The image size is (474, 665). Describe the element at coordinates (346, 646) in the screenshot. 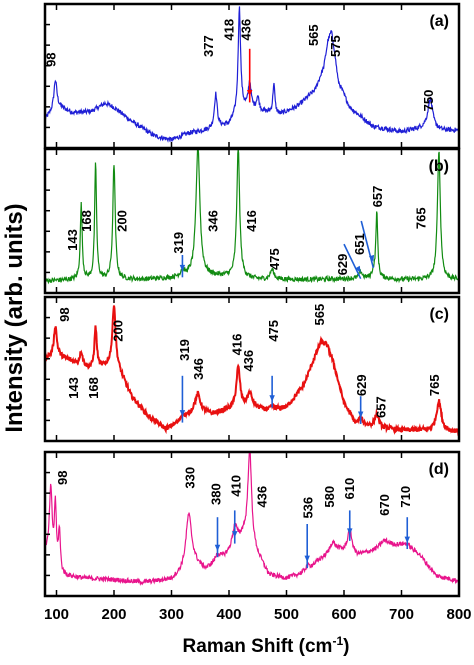

I see `x-axis-title-end: )` at that location.